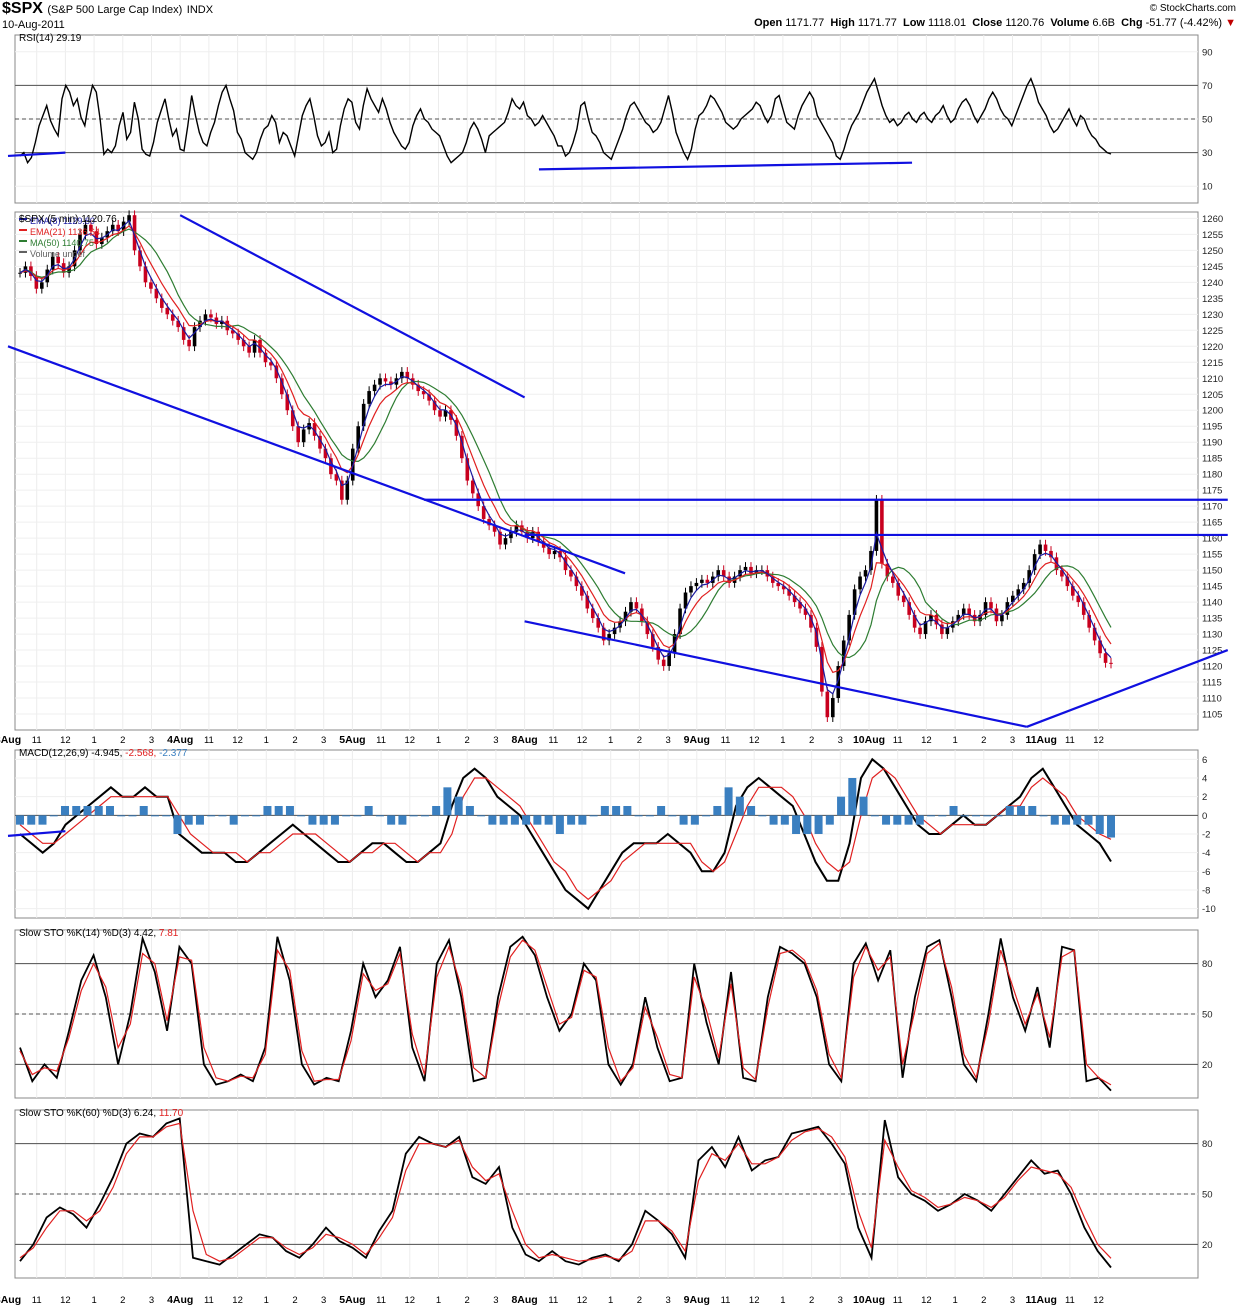 This screenshot has width=1240, height=1310. Describe the element at coordinates (1212, 475) in the screenshot. I see `price-ytick-label: 1180` at that location.